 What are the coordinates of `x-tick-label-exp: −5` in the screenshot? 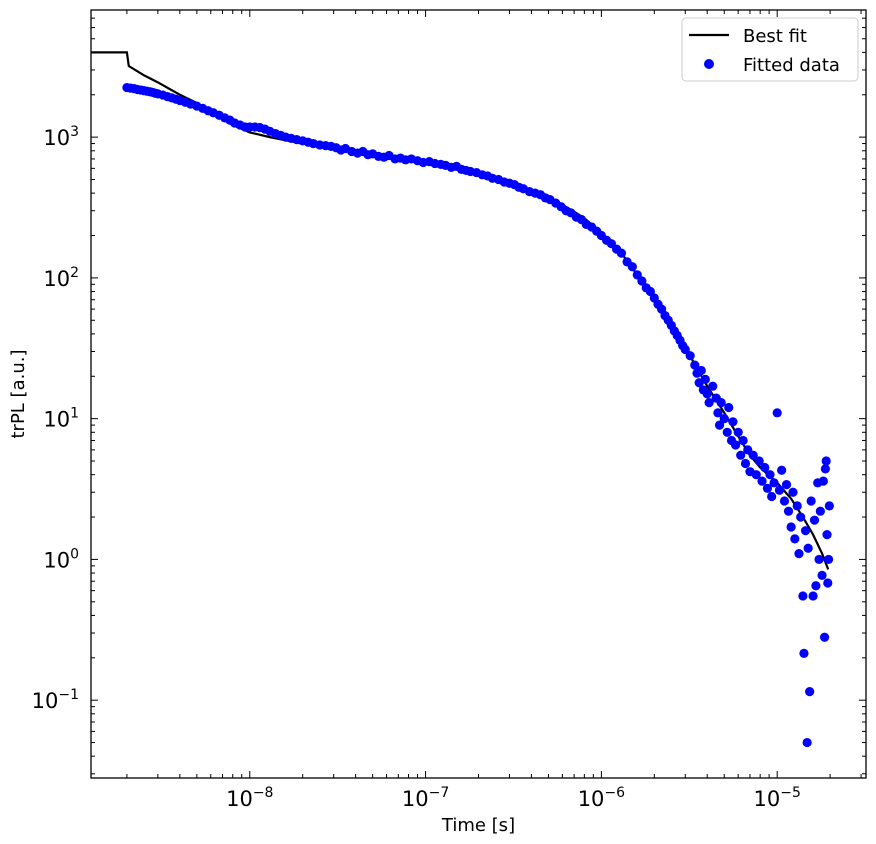 It's located at (790, 793).